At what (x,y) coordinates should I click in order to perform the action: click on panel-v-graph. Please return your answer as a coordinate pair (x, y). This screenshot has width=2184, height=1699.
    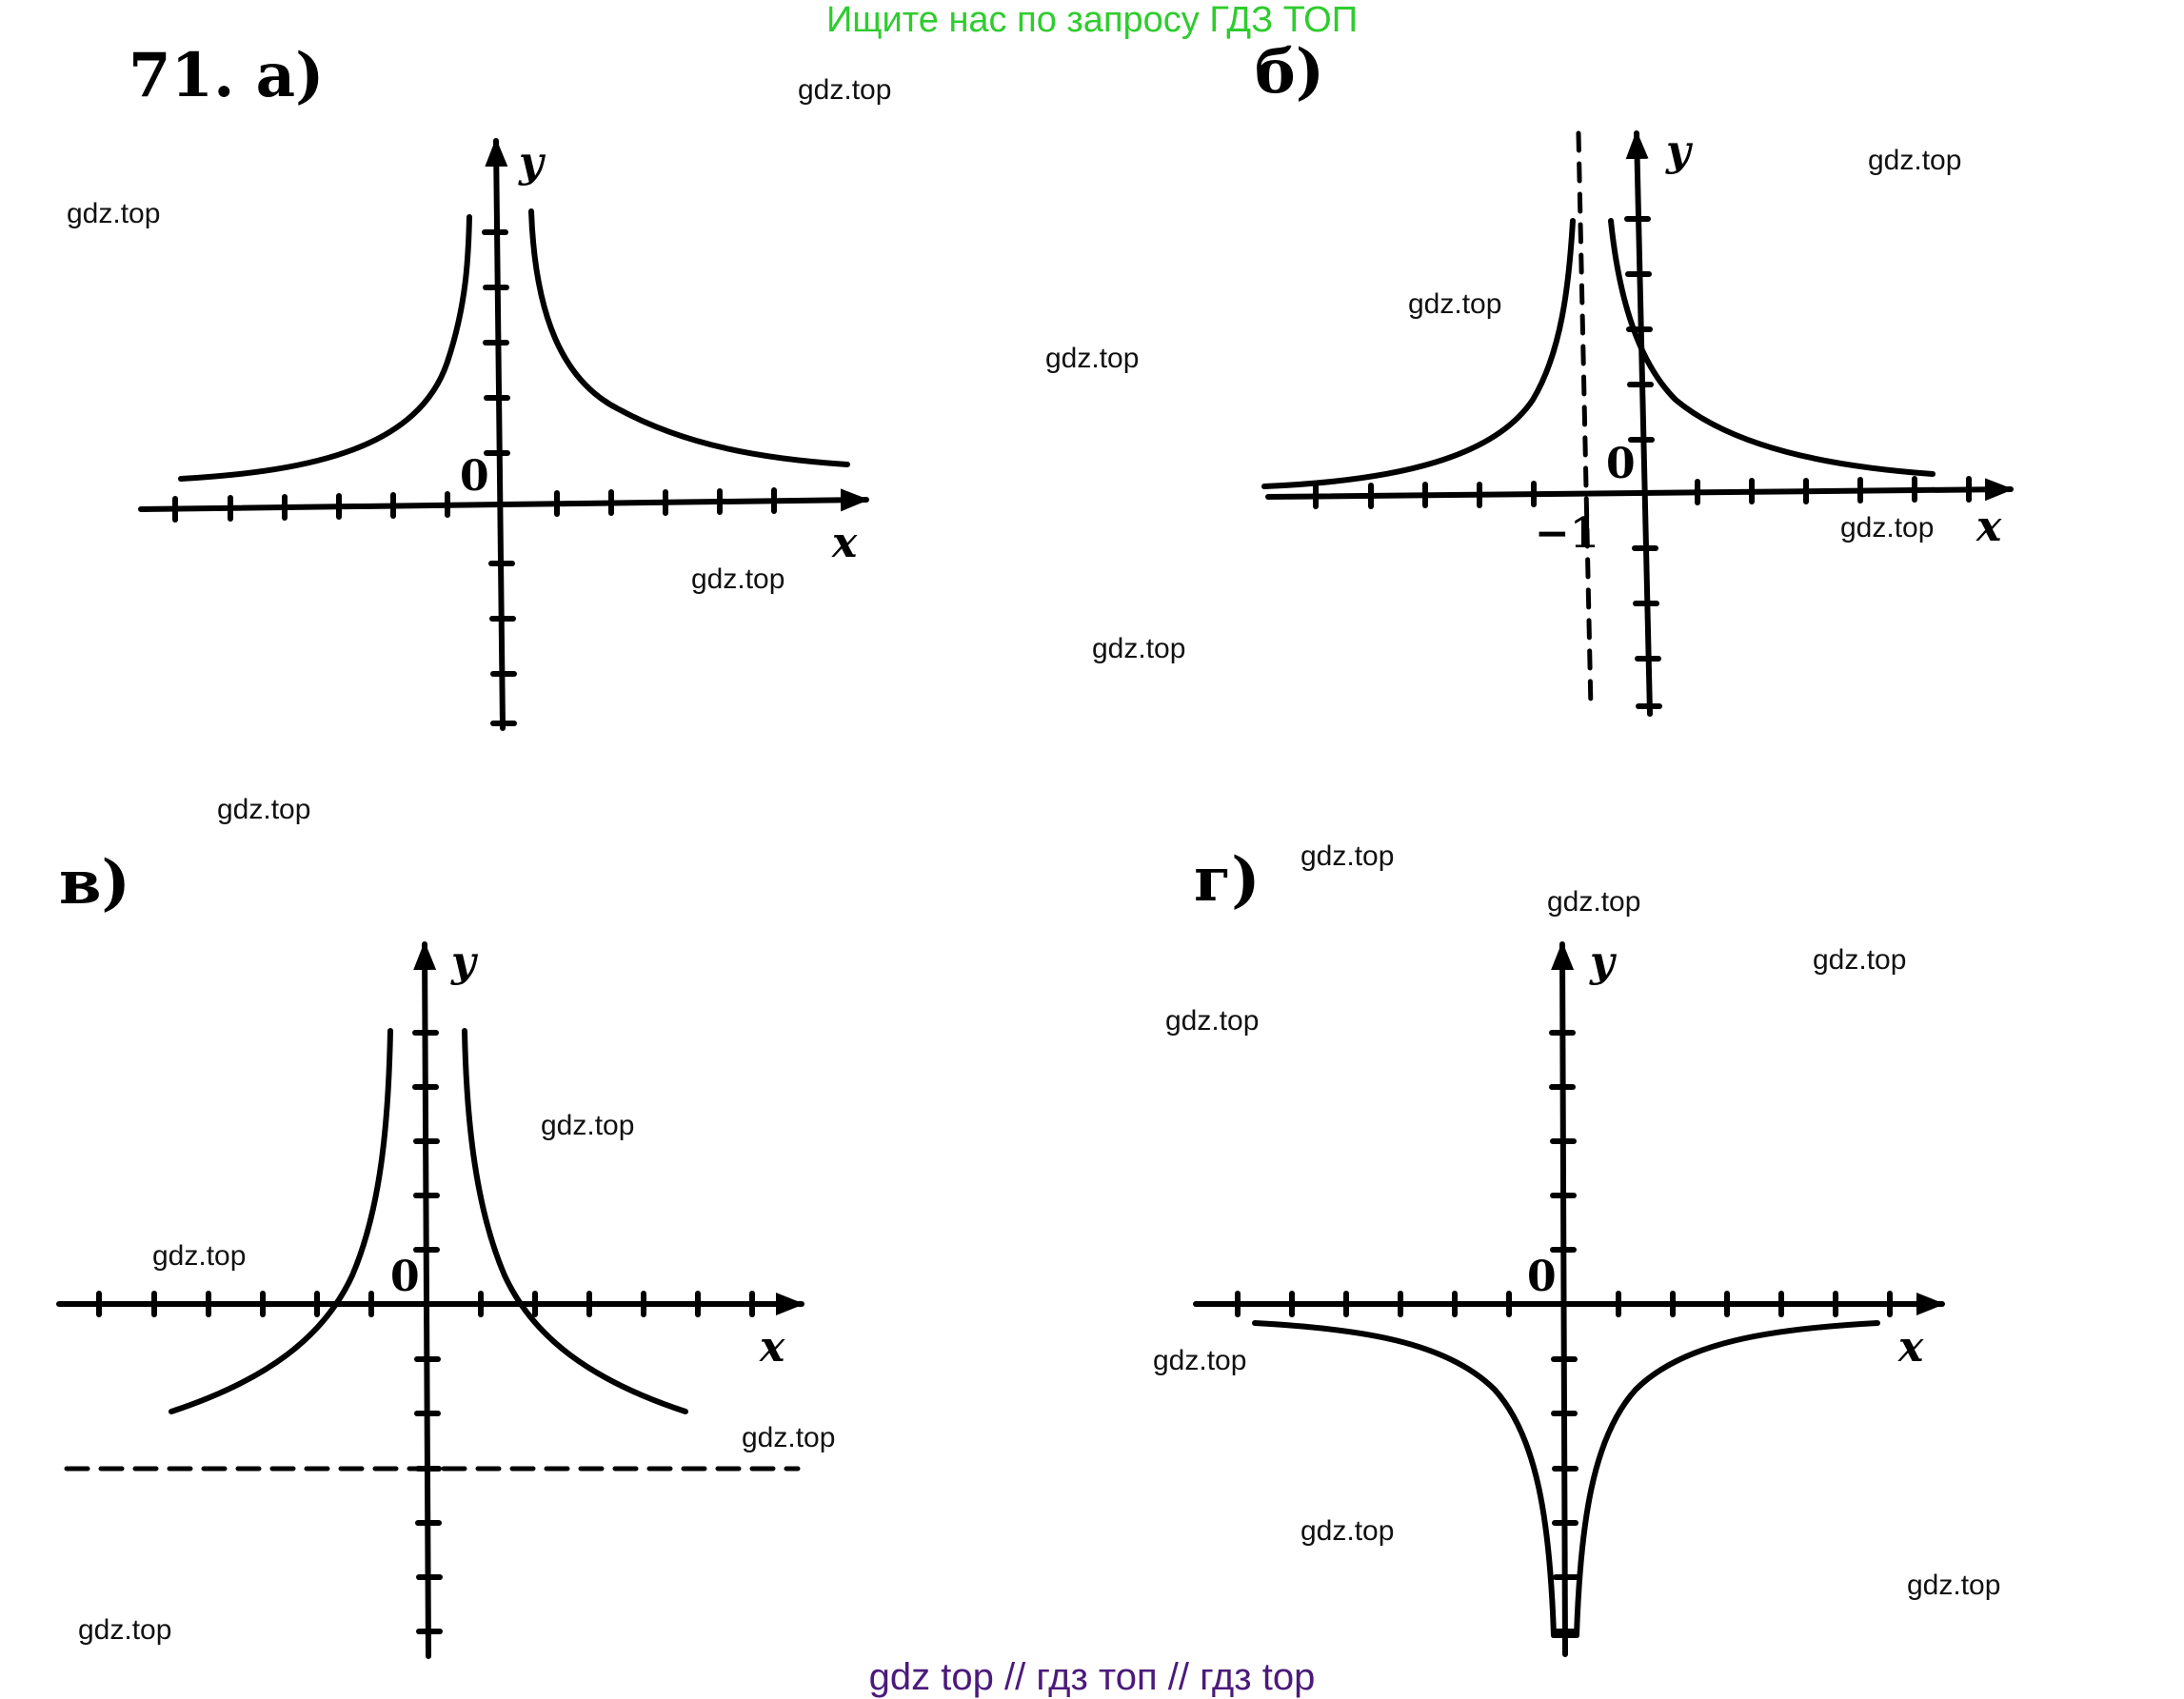
    Looking at the image, I should click on (430, 1300).